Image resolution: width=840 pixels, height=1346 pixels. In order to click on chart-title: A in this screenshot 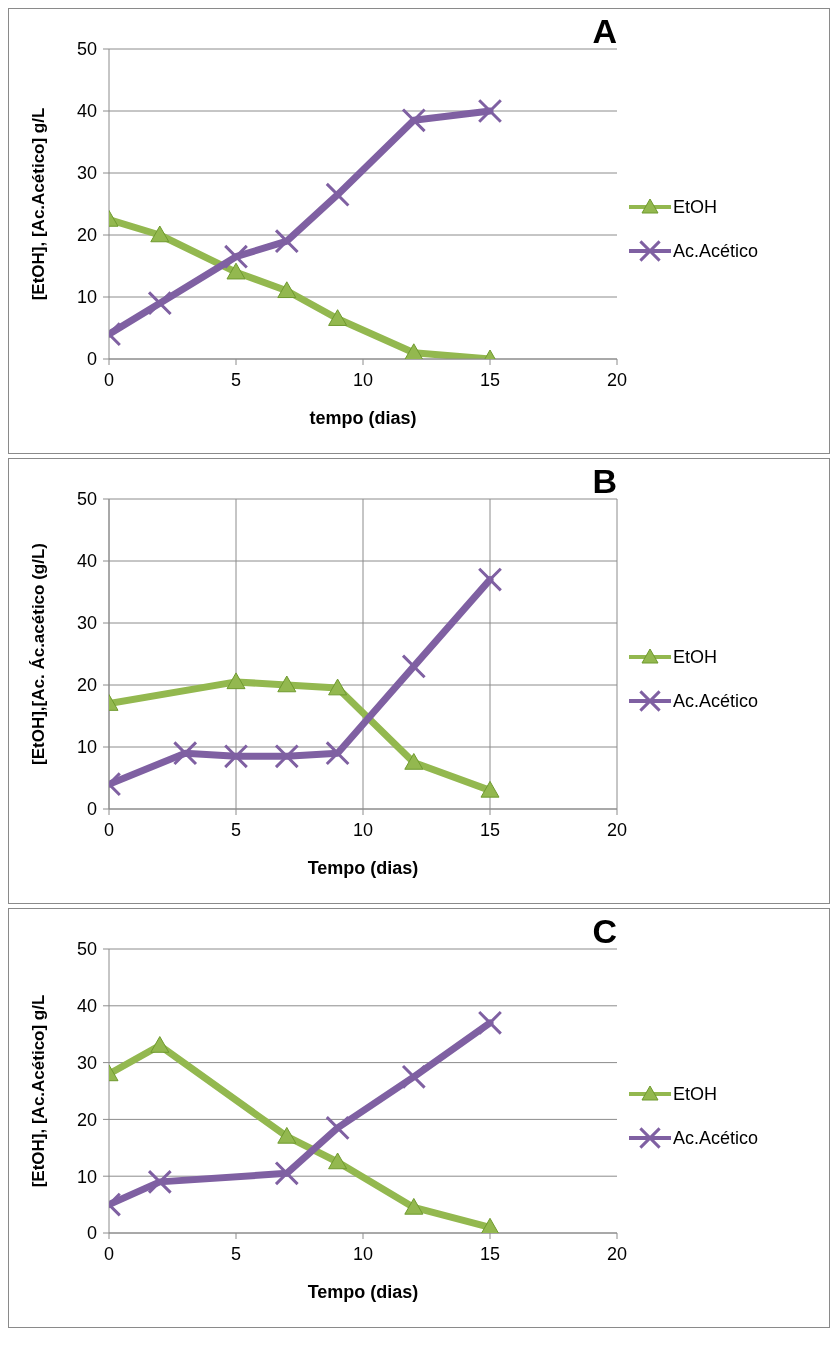, I will do `click(604, 31)`.